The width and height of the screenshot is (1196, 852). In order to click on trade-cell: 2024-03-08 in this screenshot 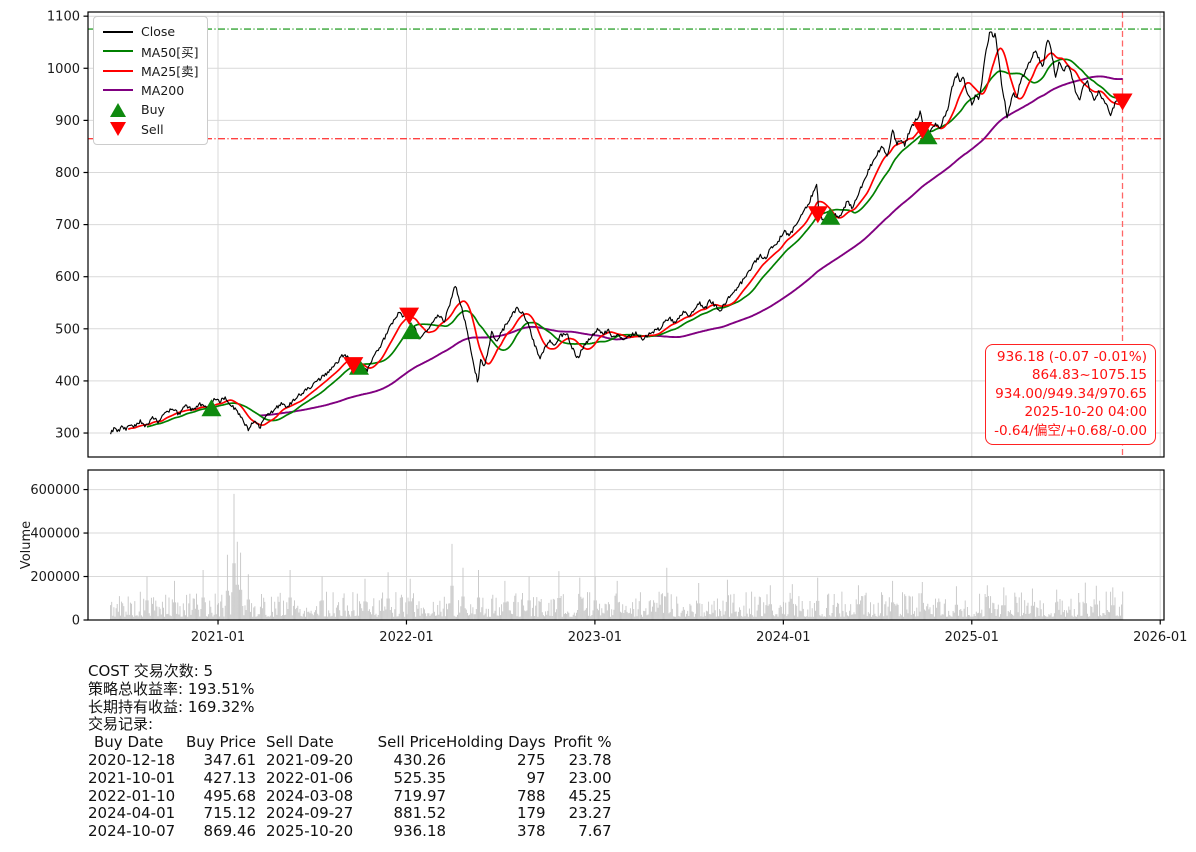, I will do `click(310, 795)`.